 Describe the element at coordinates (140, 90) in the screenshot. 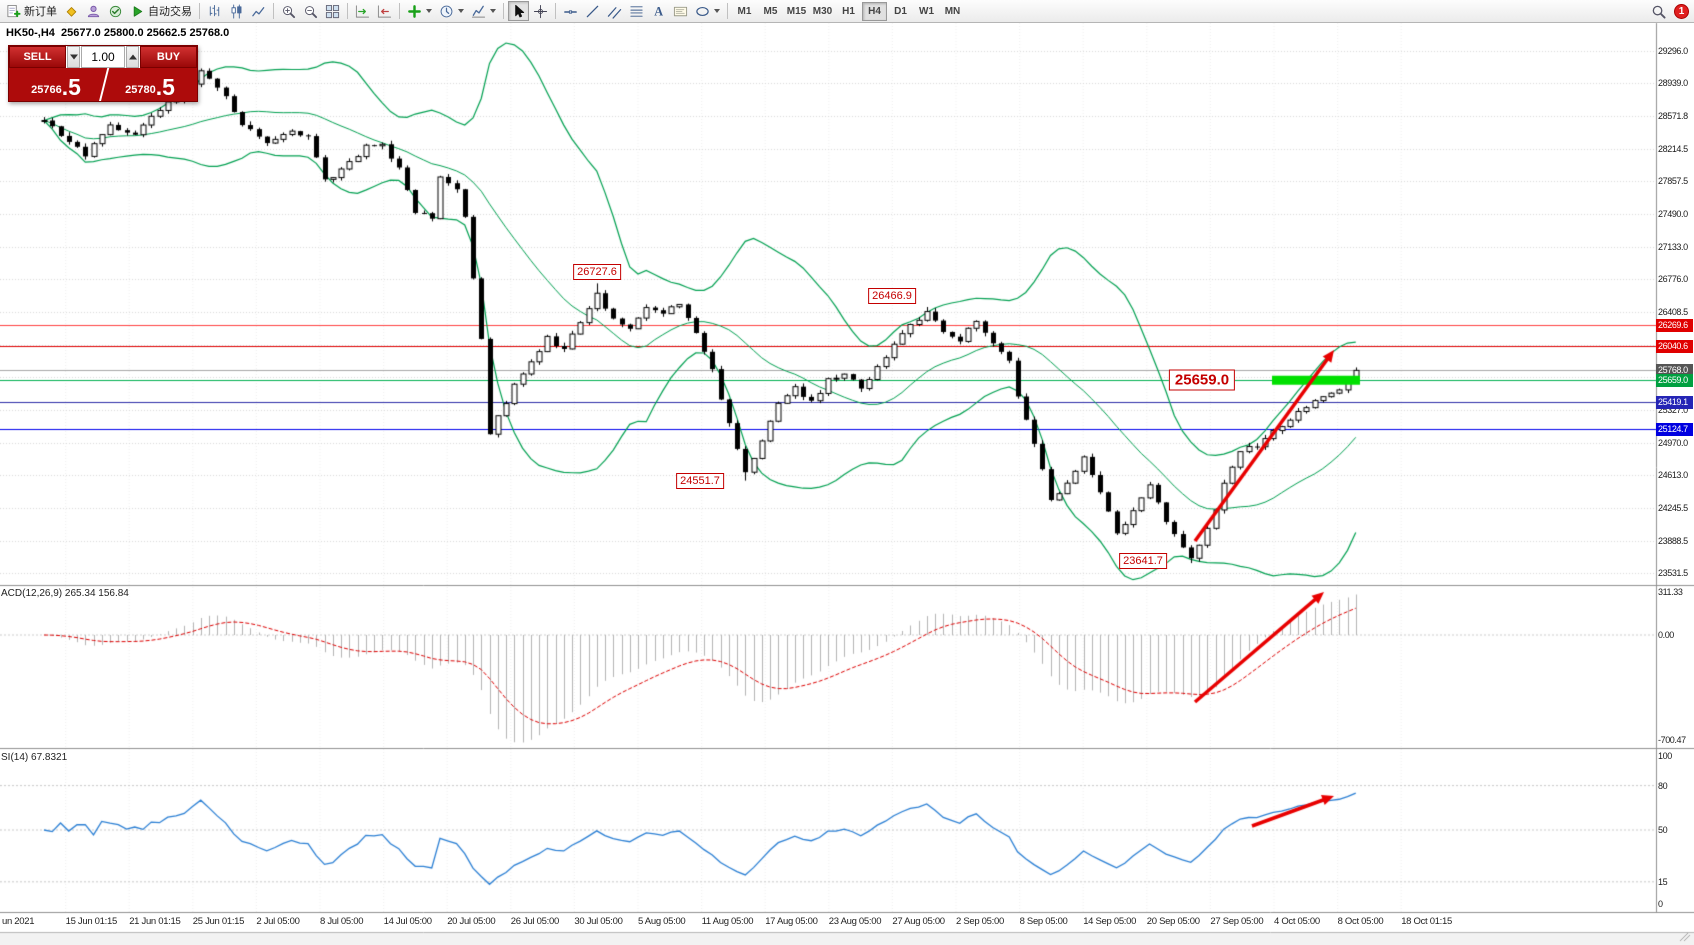

I see `buy-price-main: 25780` at that location.